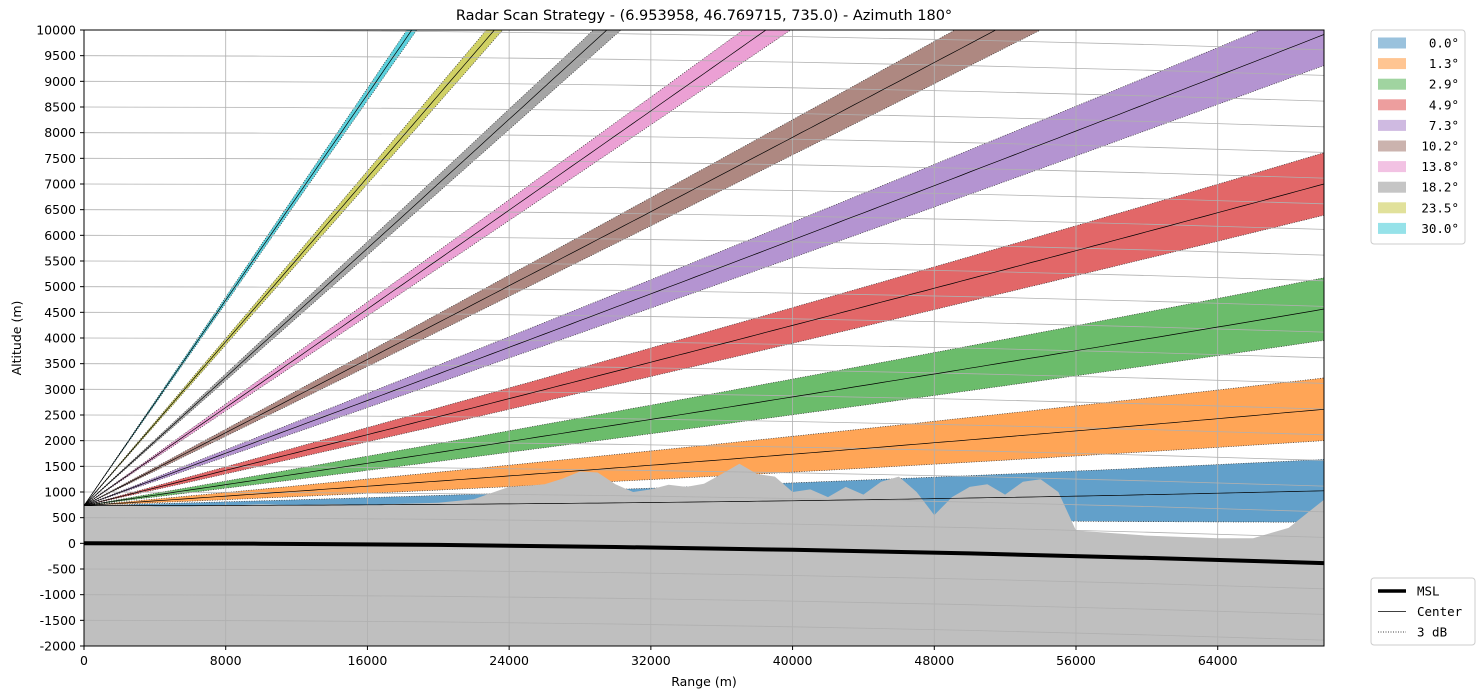 This screenshot has width=1483, height=699. I want to click on y-tick-label-22: 9000, so click(60, 81).